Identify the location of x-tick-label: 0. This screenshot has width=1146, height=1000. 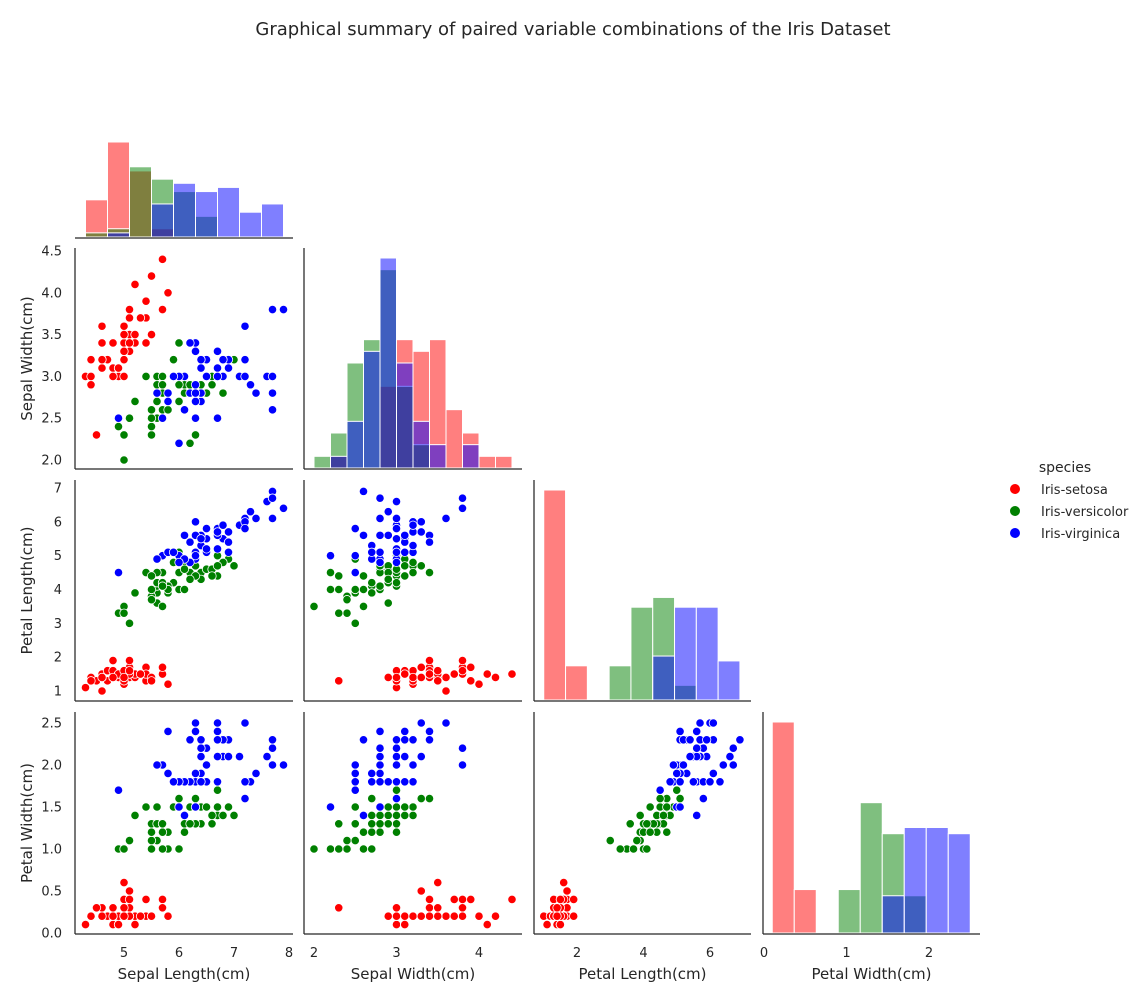
(764, 953).